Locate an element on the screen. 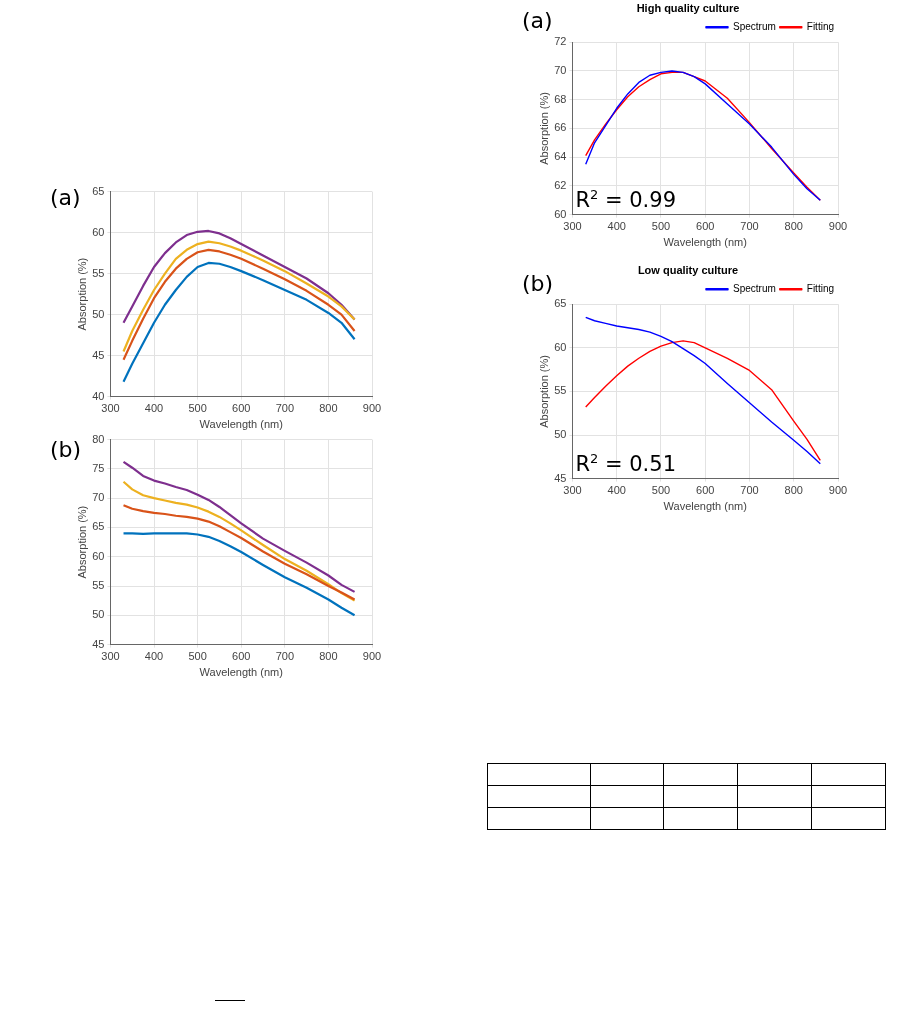  y-tick-label: 68 is located at coordinates (560, 98).